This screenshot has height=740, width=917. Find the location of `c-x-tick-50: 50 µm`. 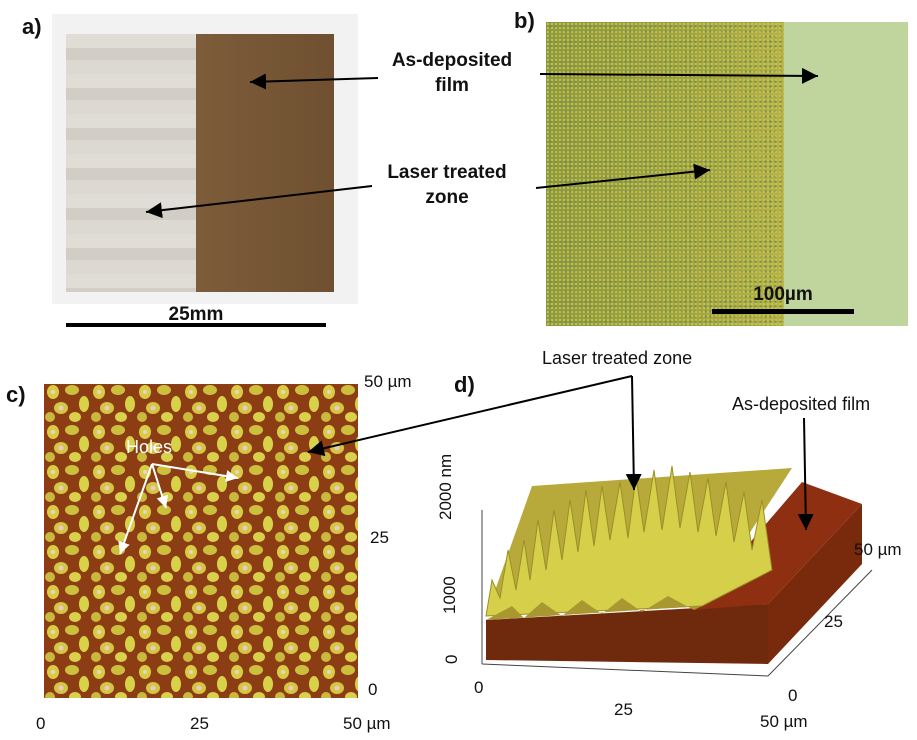

c-x-tick-50: 50 µm is located at coordinates (367, 723).